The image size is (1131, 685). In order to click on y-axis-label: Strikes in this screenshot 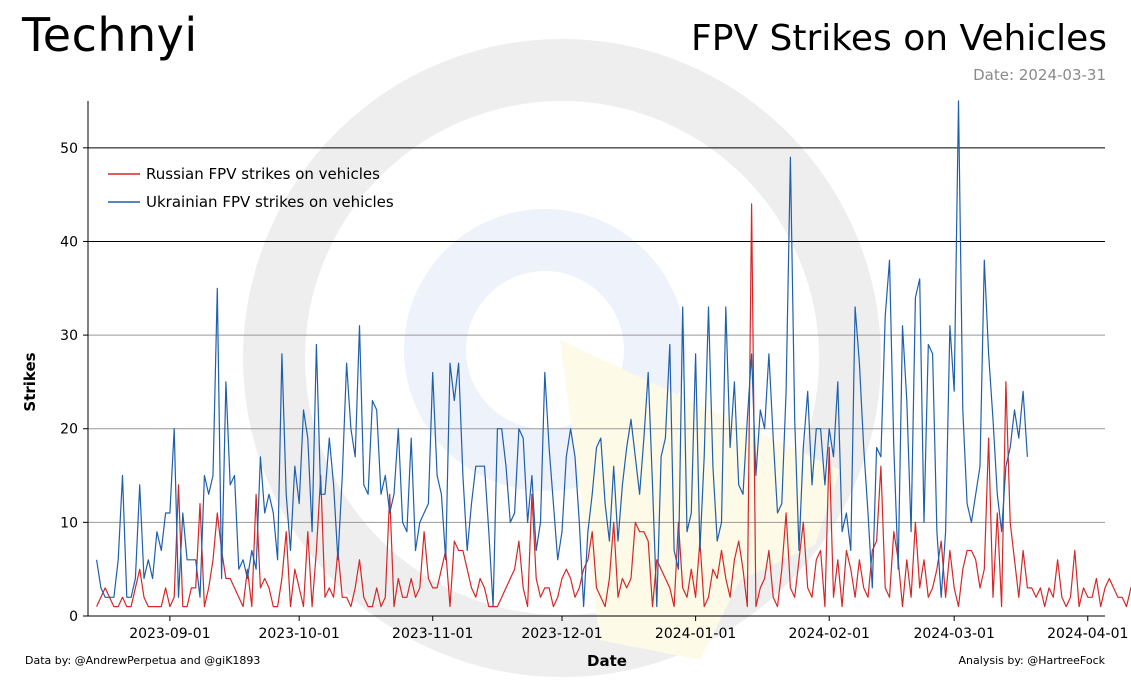, I will do `click(30, 381)`.